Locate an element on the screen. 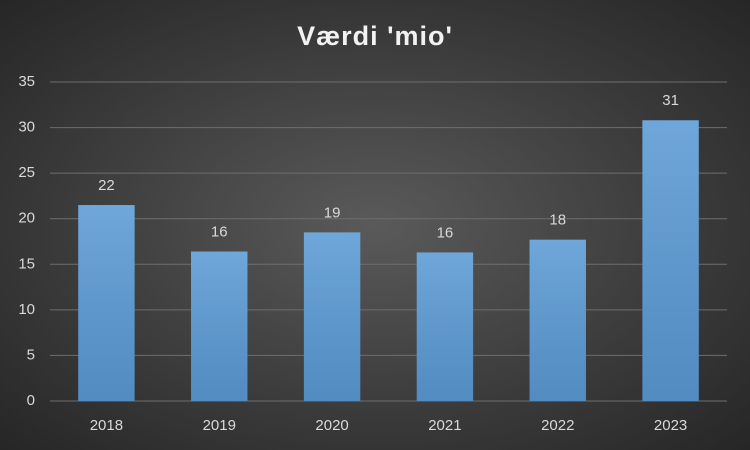 The height and width of the screenshot is (450, 750). y-tick-label: 0 is located at coordinates (31, 400).